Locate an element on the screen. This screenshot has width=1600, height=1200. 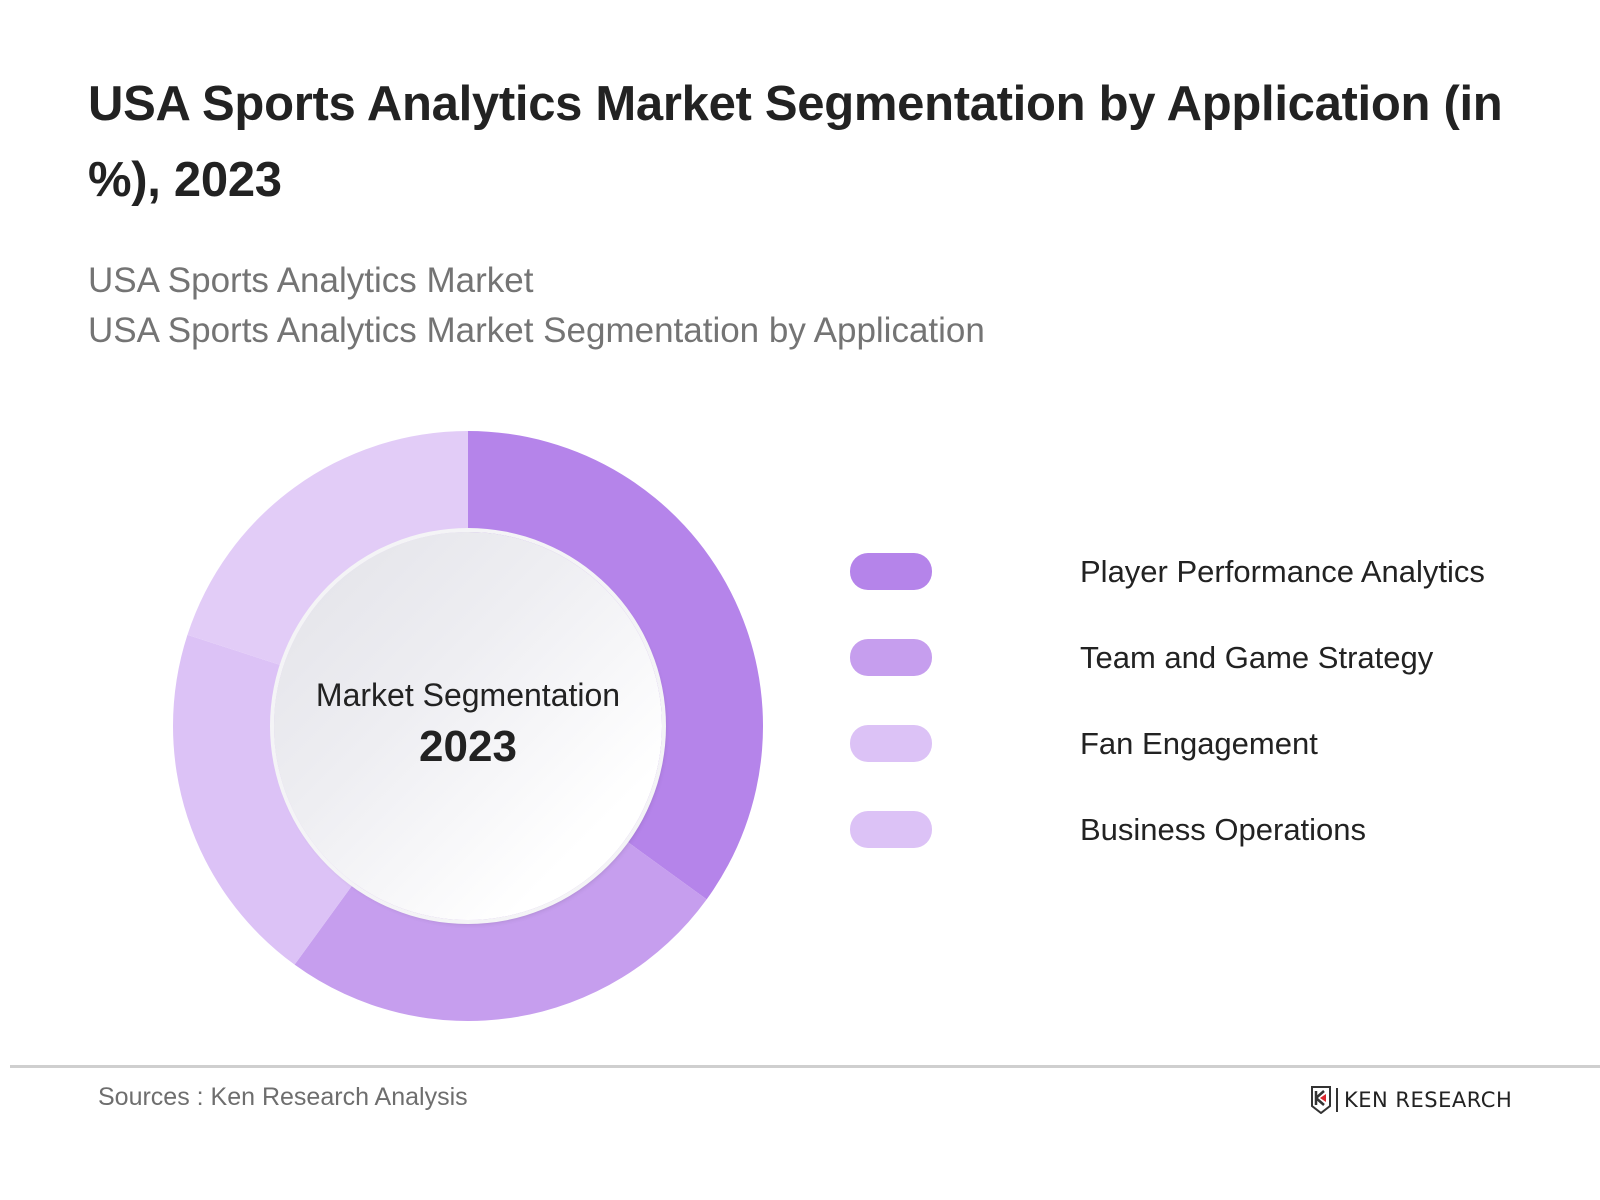
legend-label: Player Performance Analytics is located at coordinates (1282, 571).